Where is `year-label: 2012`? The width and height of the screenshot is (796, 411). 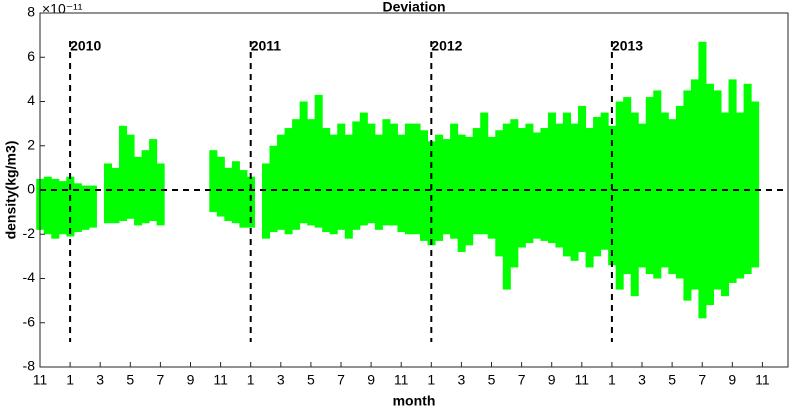 year-label: 2012 is located at coordinates (446, 46).